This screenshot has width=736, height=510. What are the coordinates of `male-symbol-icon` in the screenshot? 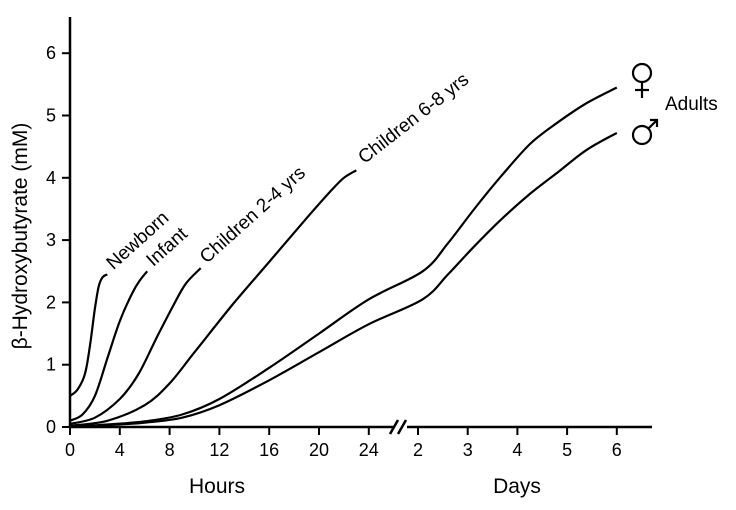 It's located at (645, 132).